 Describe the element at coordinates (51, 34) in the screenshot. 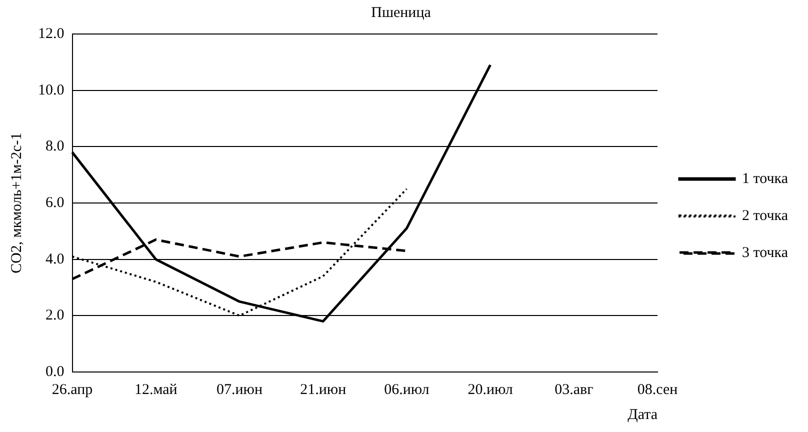

I see `y-tick-label: 12.0` at that location.